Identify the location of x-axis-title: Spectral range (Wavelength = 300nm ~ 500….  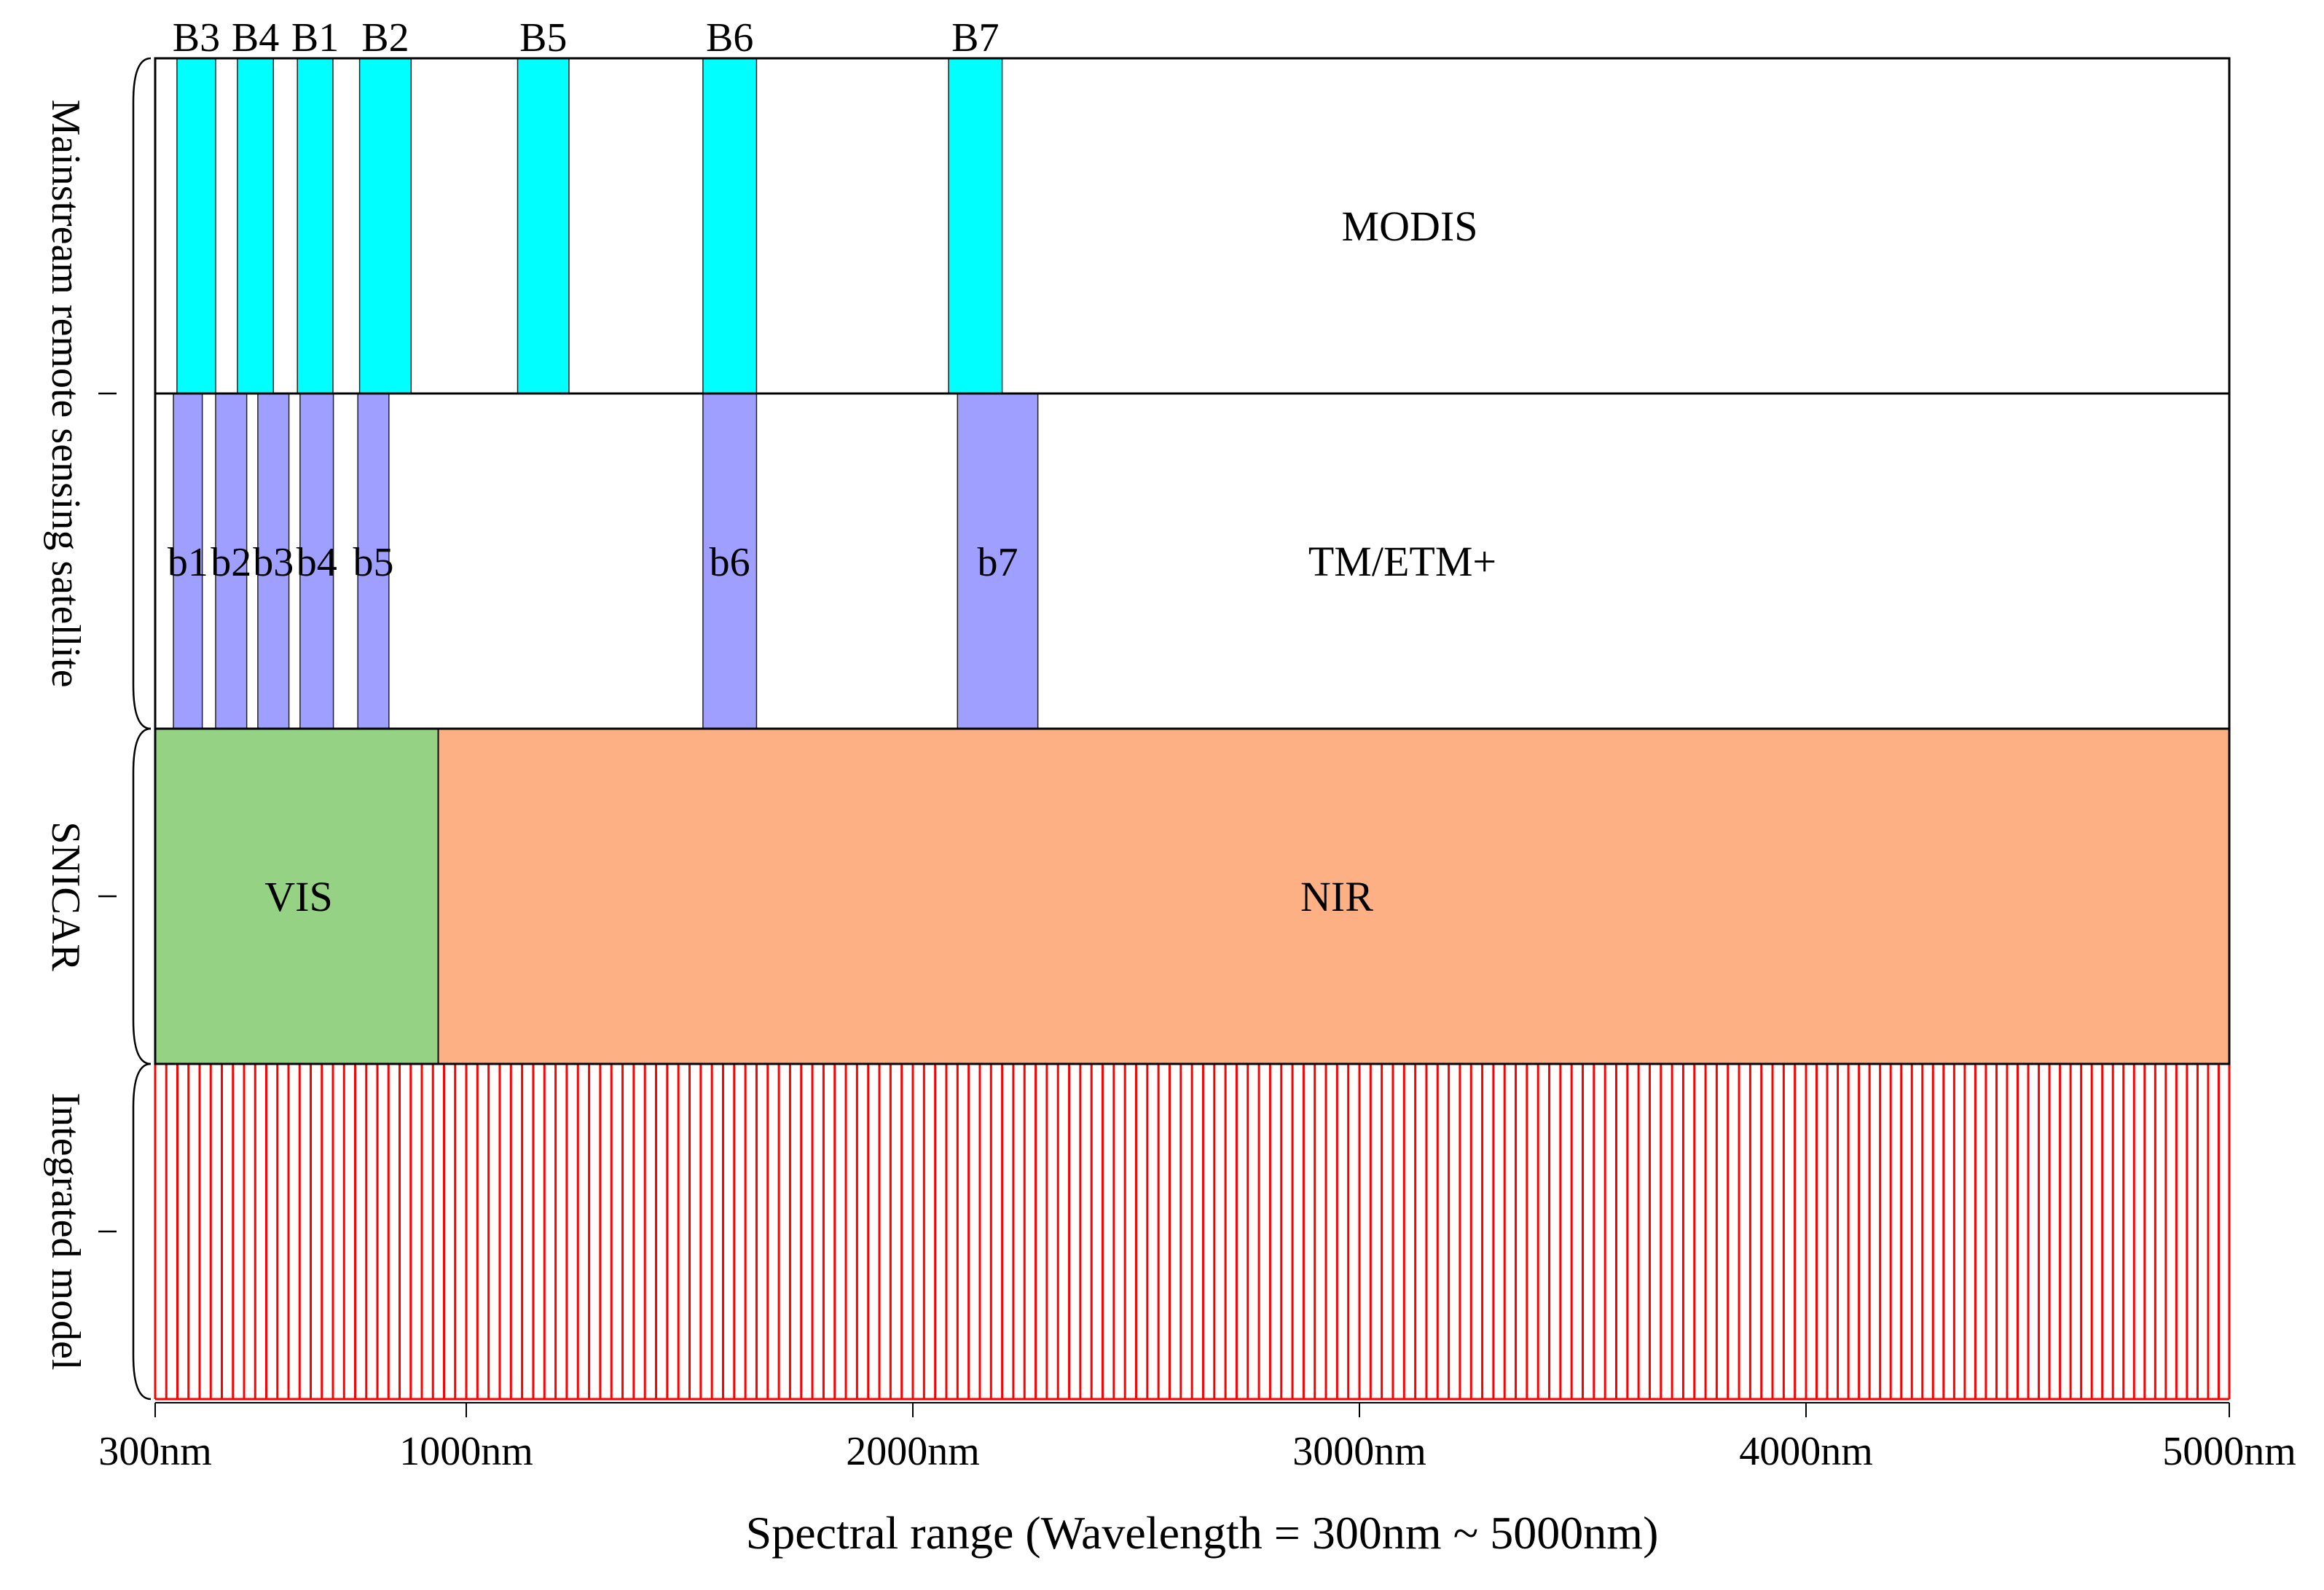
(1202, 1533).